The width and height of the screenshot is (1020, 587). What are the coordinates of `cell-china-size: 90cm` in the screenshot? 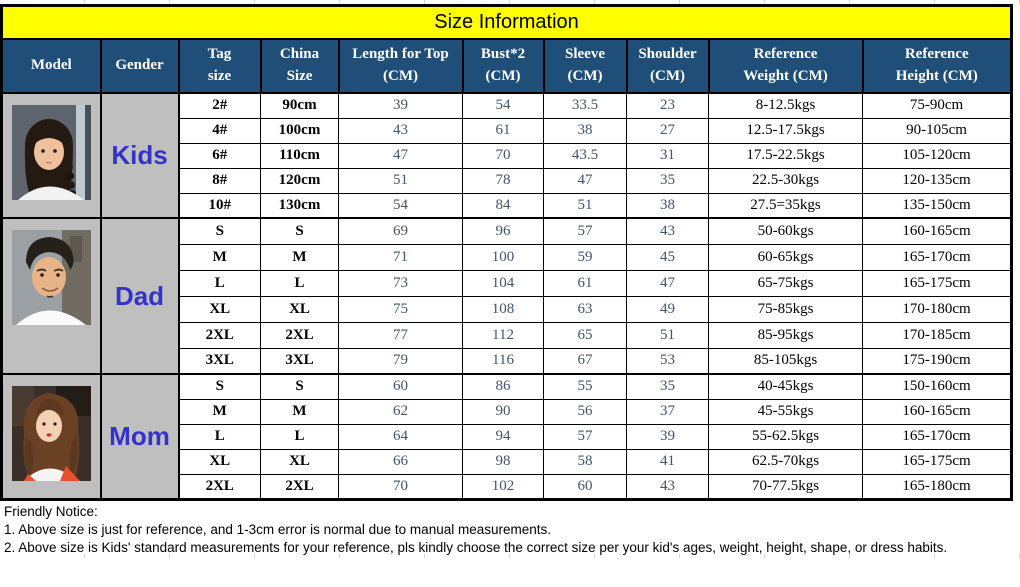 It's located at (299, 105).